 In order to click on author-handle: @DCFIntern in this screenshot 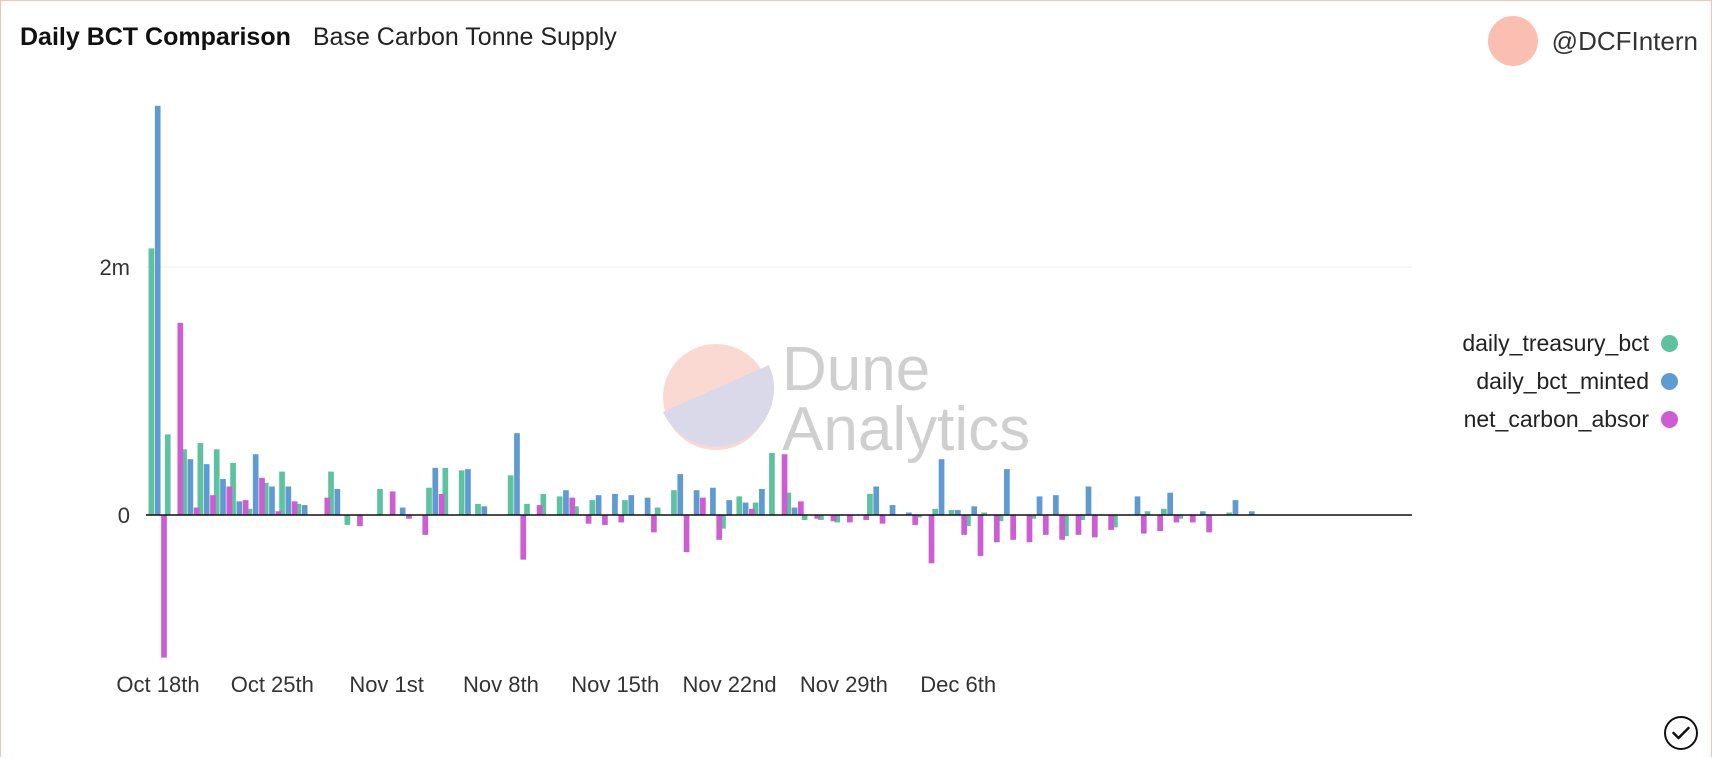, I will do `click(1624, 40)`.